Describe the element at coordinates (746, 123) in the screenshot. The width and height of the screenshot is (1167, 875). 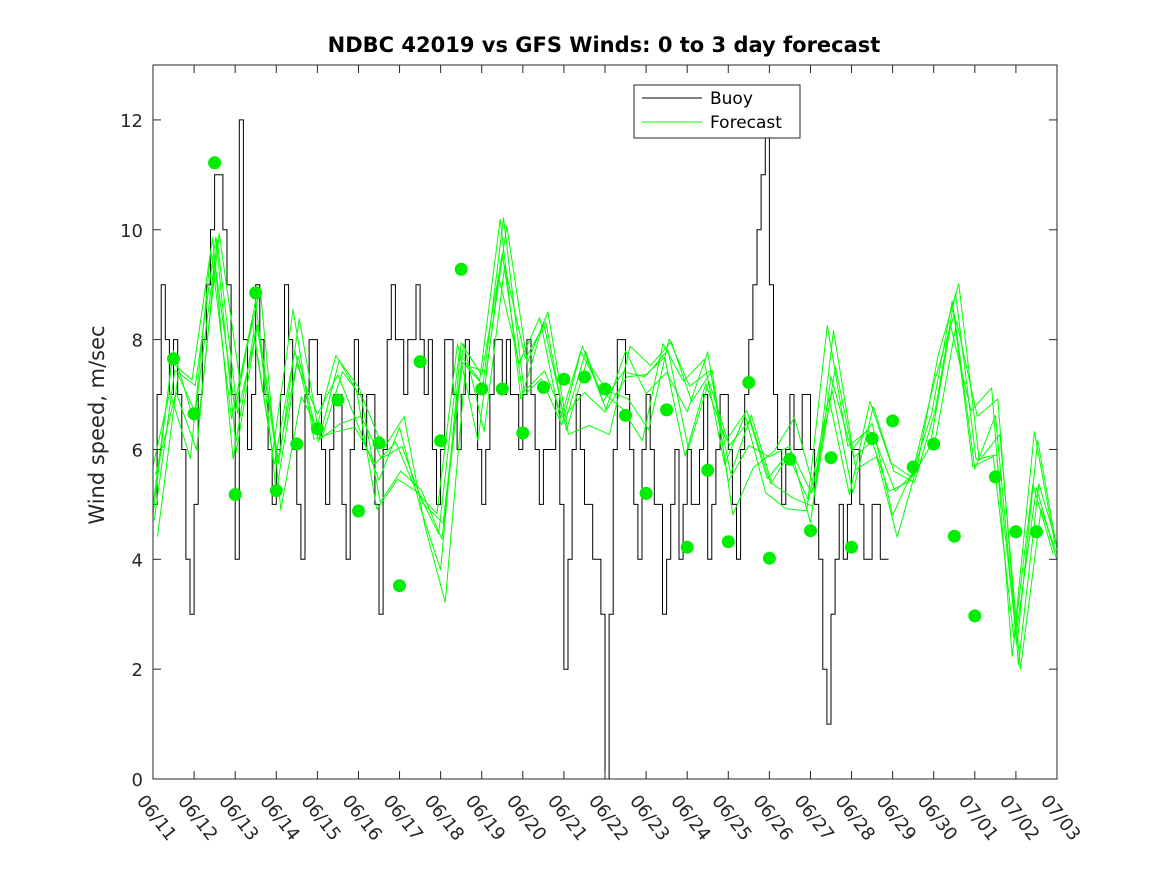
I see `legend-forecast-label: Forecast` at that location.